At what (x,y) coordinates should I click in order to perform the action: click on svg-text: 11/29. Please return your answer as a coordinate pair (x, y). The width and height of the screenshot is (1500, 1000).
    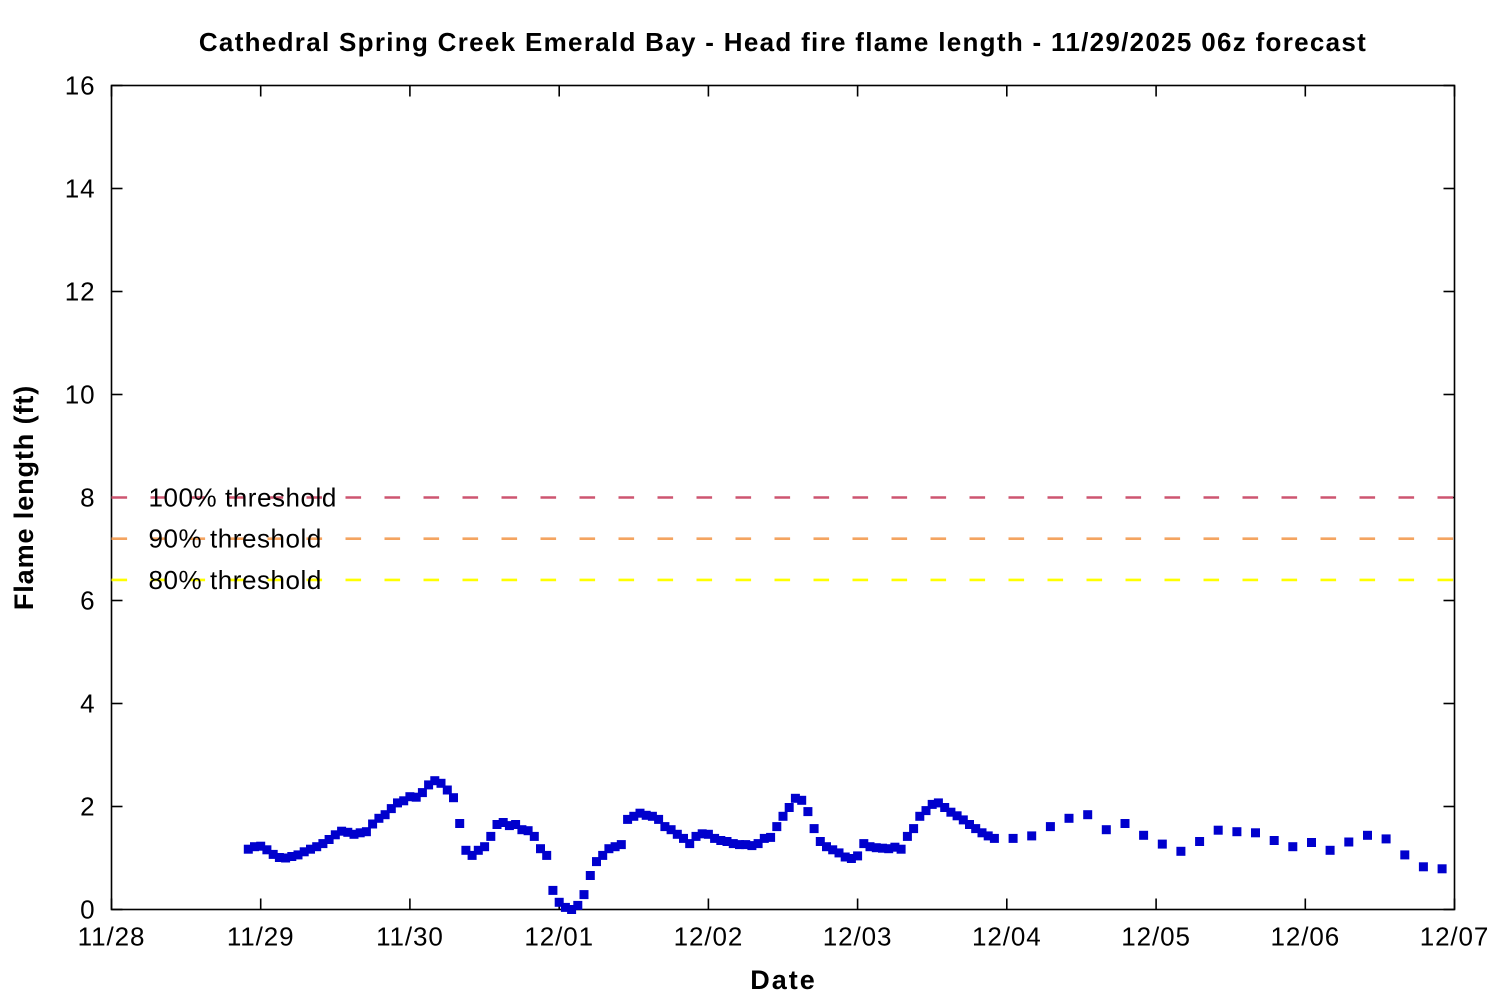
    Looking at the image, I should click on (261, 937).